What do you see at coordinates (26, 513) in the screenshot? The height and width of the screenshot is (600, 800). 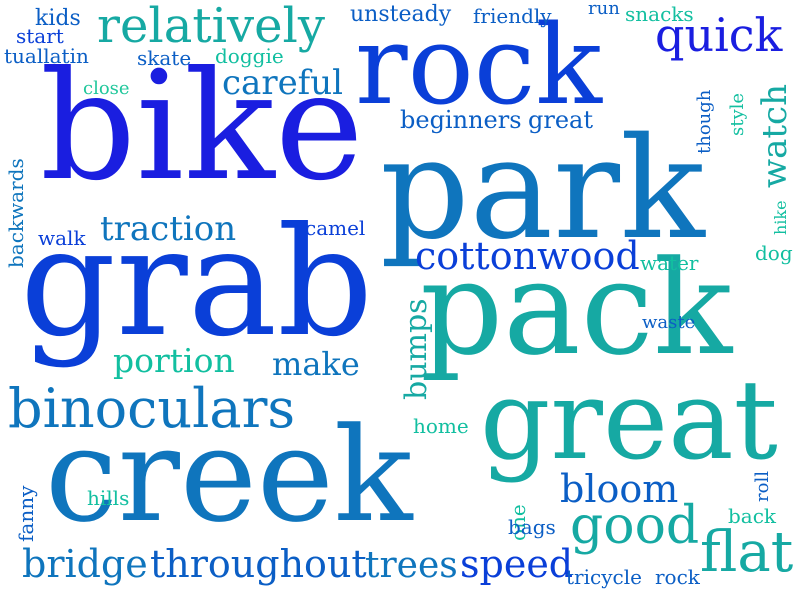 I see `word-fanny: fanny` at bounding box center [26, 513].